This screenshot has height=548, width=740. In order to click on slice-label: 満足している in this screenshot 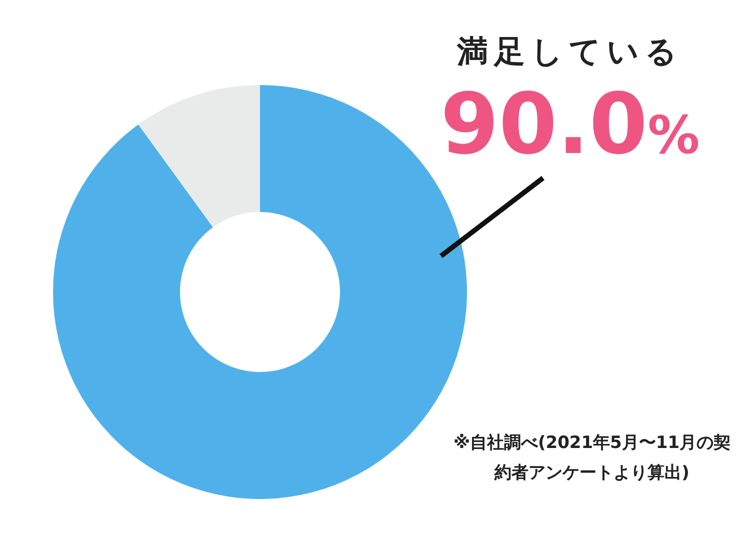, I will do `click(569, 52)`.